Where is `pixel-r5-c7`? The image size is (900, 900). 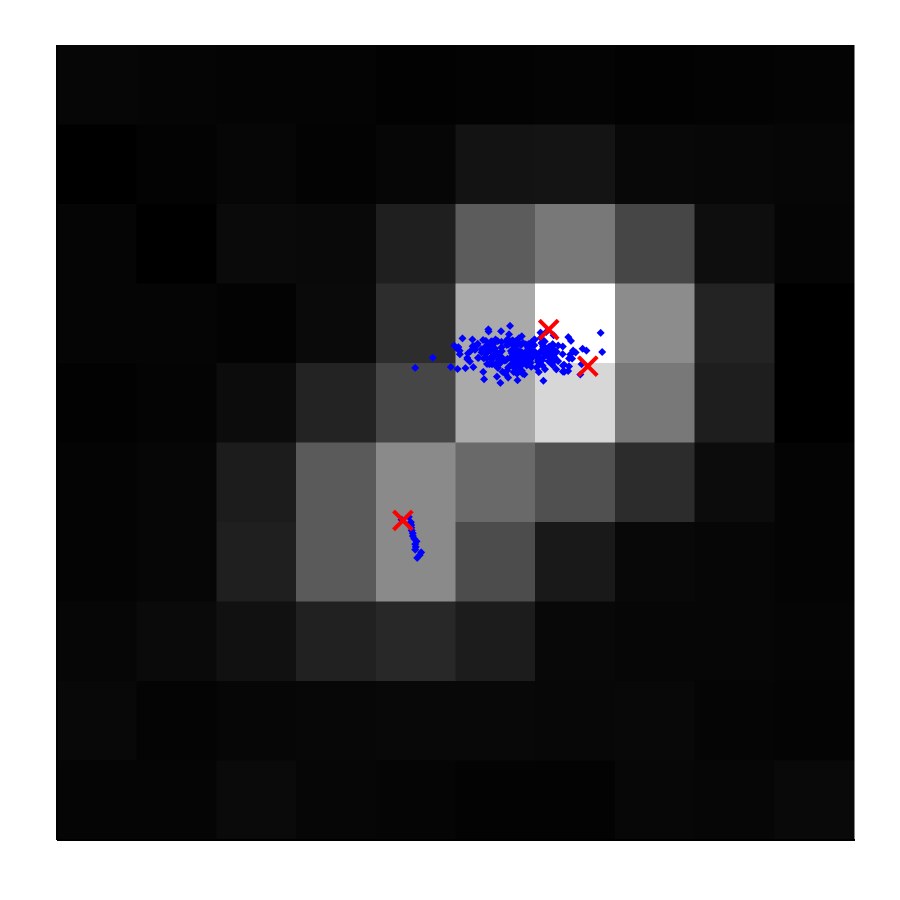 pixel-r5-c7 is located at coordinates (655, 482).